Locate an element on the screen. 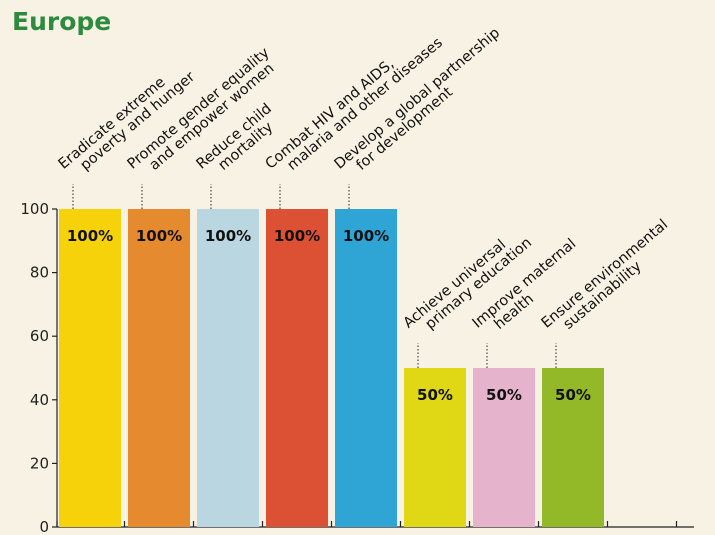 This screenshot has width=715, height=535. y-tick-label: 40 is located at coordinates (39, 400).